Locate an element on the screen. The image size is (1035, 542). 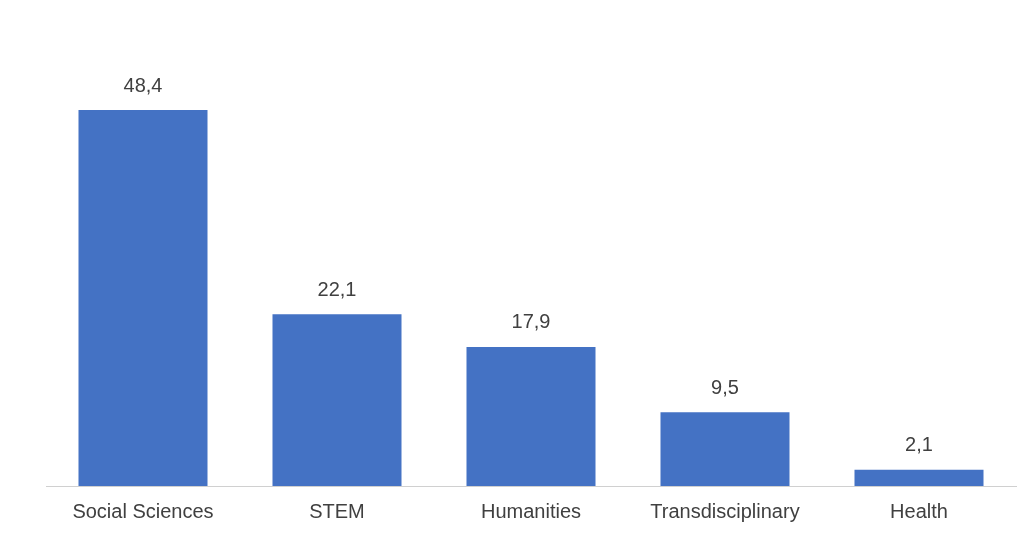
data-label: 17,9 is located at coordinates (531, 321).